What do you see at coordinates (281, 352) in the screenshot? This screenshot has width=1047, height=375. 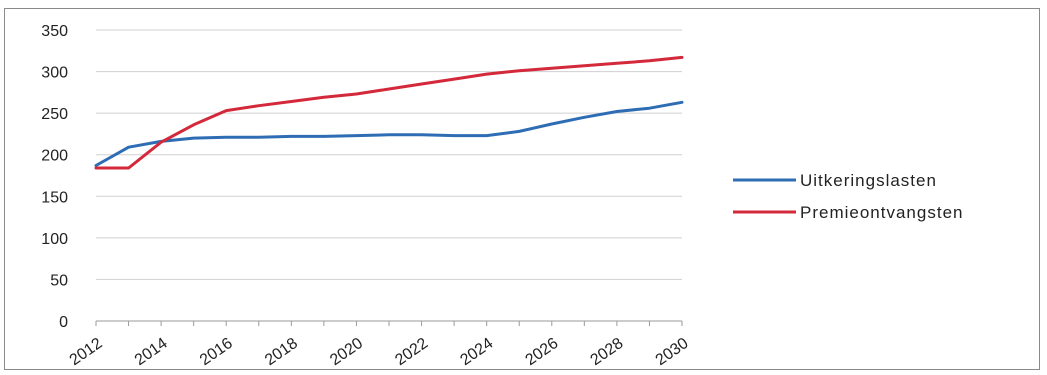 I see `x-tick-label: 2018` at bounding box center [281, 352].